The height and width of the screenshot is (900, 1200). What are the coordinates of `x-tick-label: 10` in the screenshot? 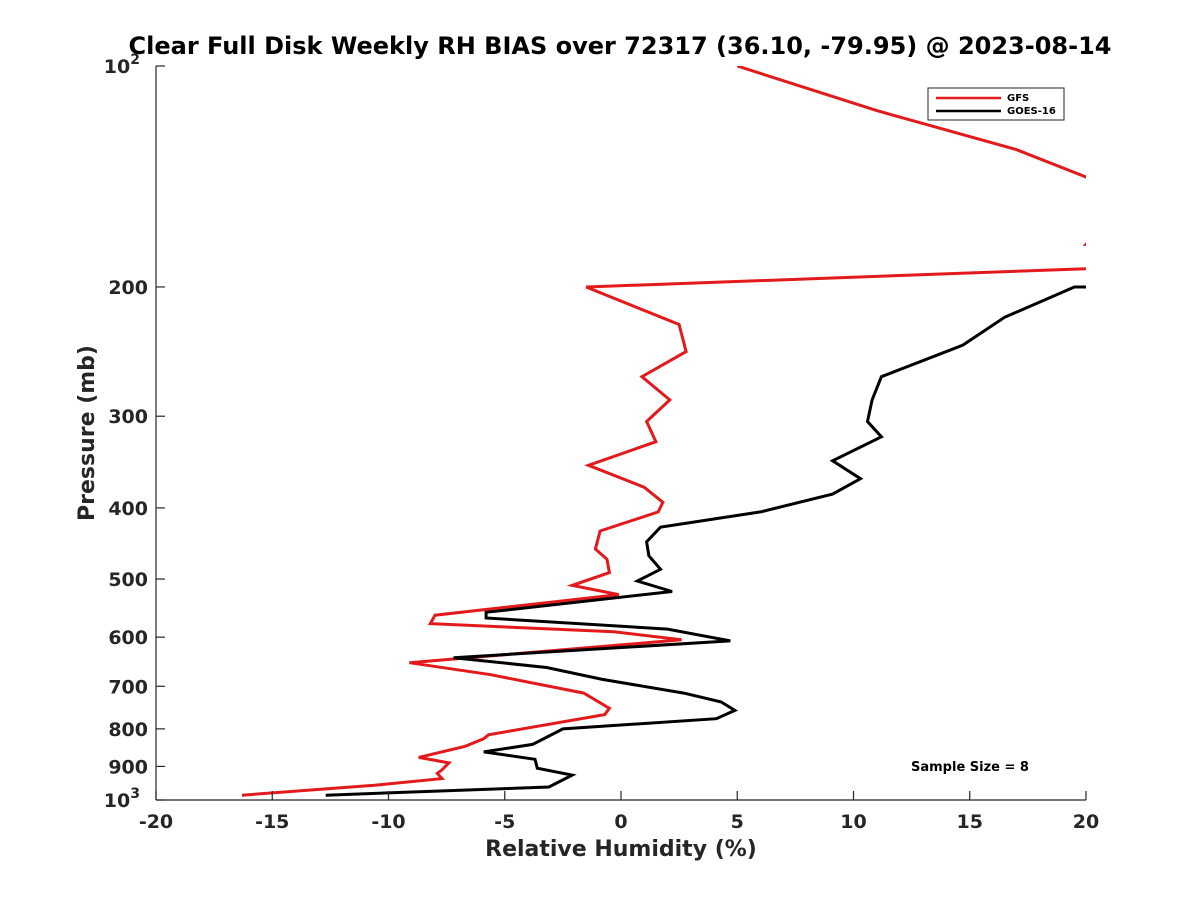 It's located at (853, 822).